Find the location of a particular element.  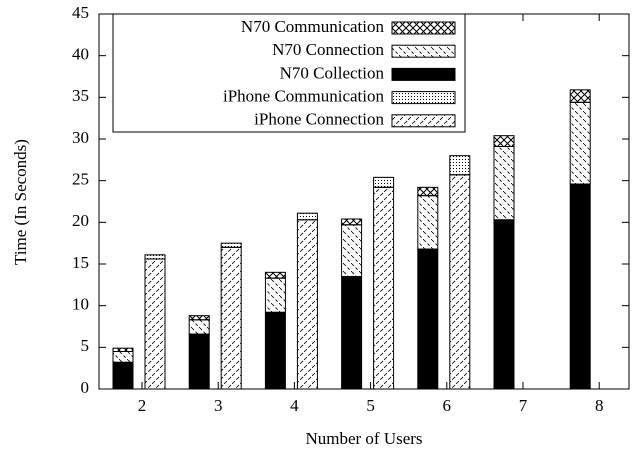

y-tick-label: 30 is located at coordinates (80, 137).